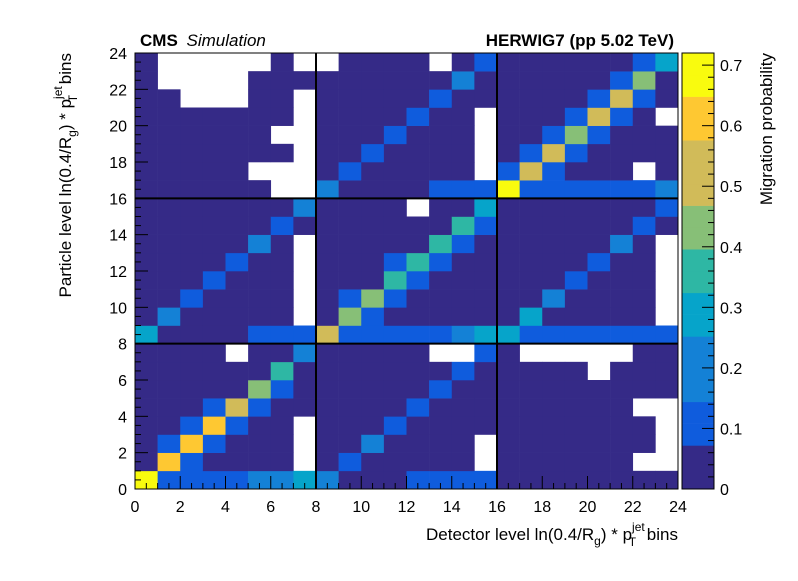 The width and height of the screenshot is (798, 581). What do you see at coordinates (552, 534) in the screenshot?
I see `x-axis-label: Detector level ln(0.4/Rg) * pjet T bins` at bounding box center [552, 534].